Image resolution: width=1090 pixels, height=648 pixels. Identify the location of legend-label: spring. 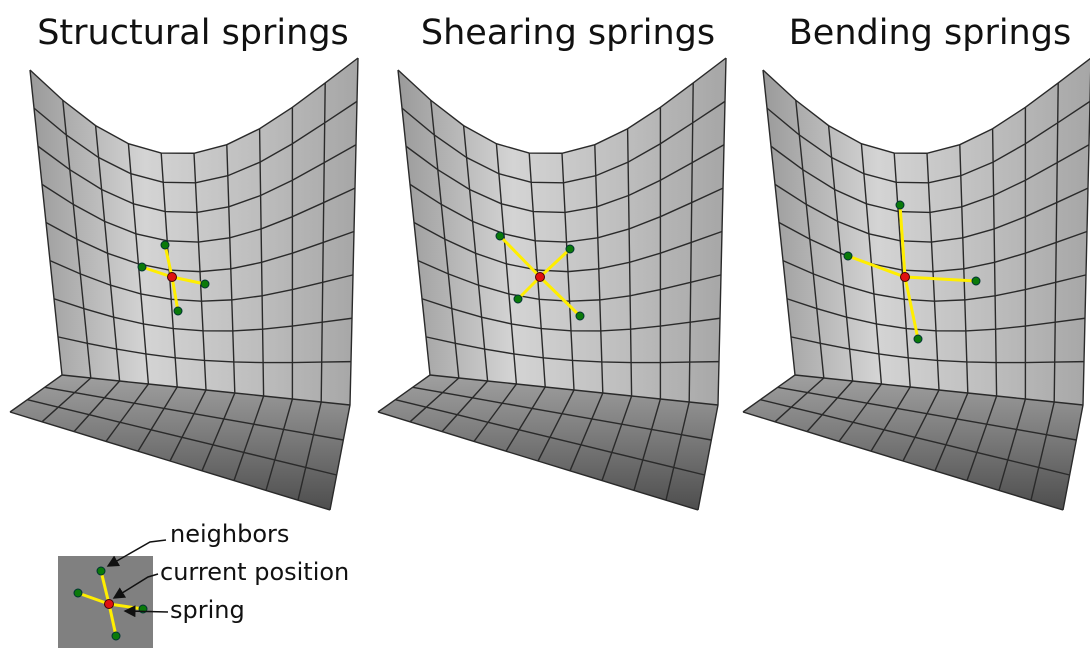
(207, 610).